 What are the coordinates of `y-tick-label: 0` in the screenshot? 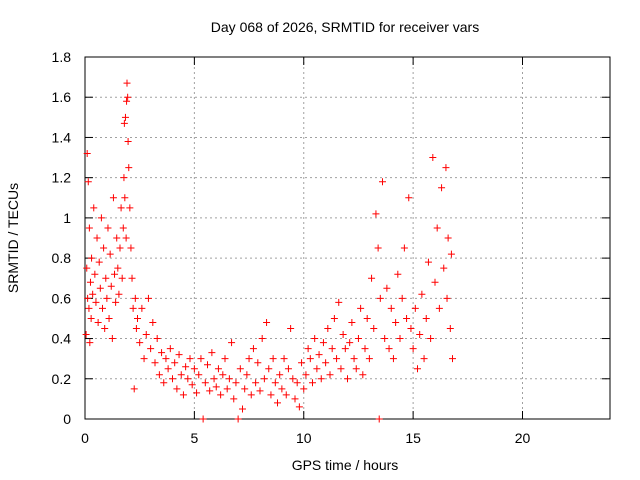 It's located at (67, 419).